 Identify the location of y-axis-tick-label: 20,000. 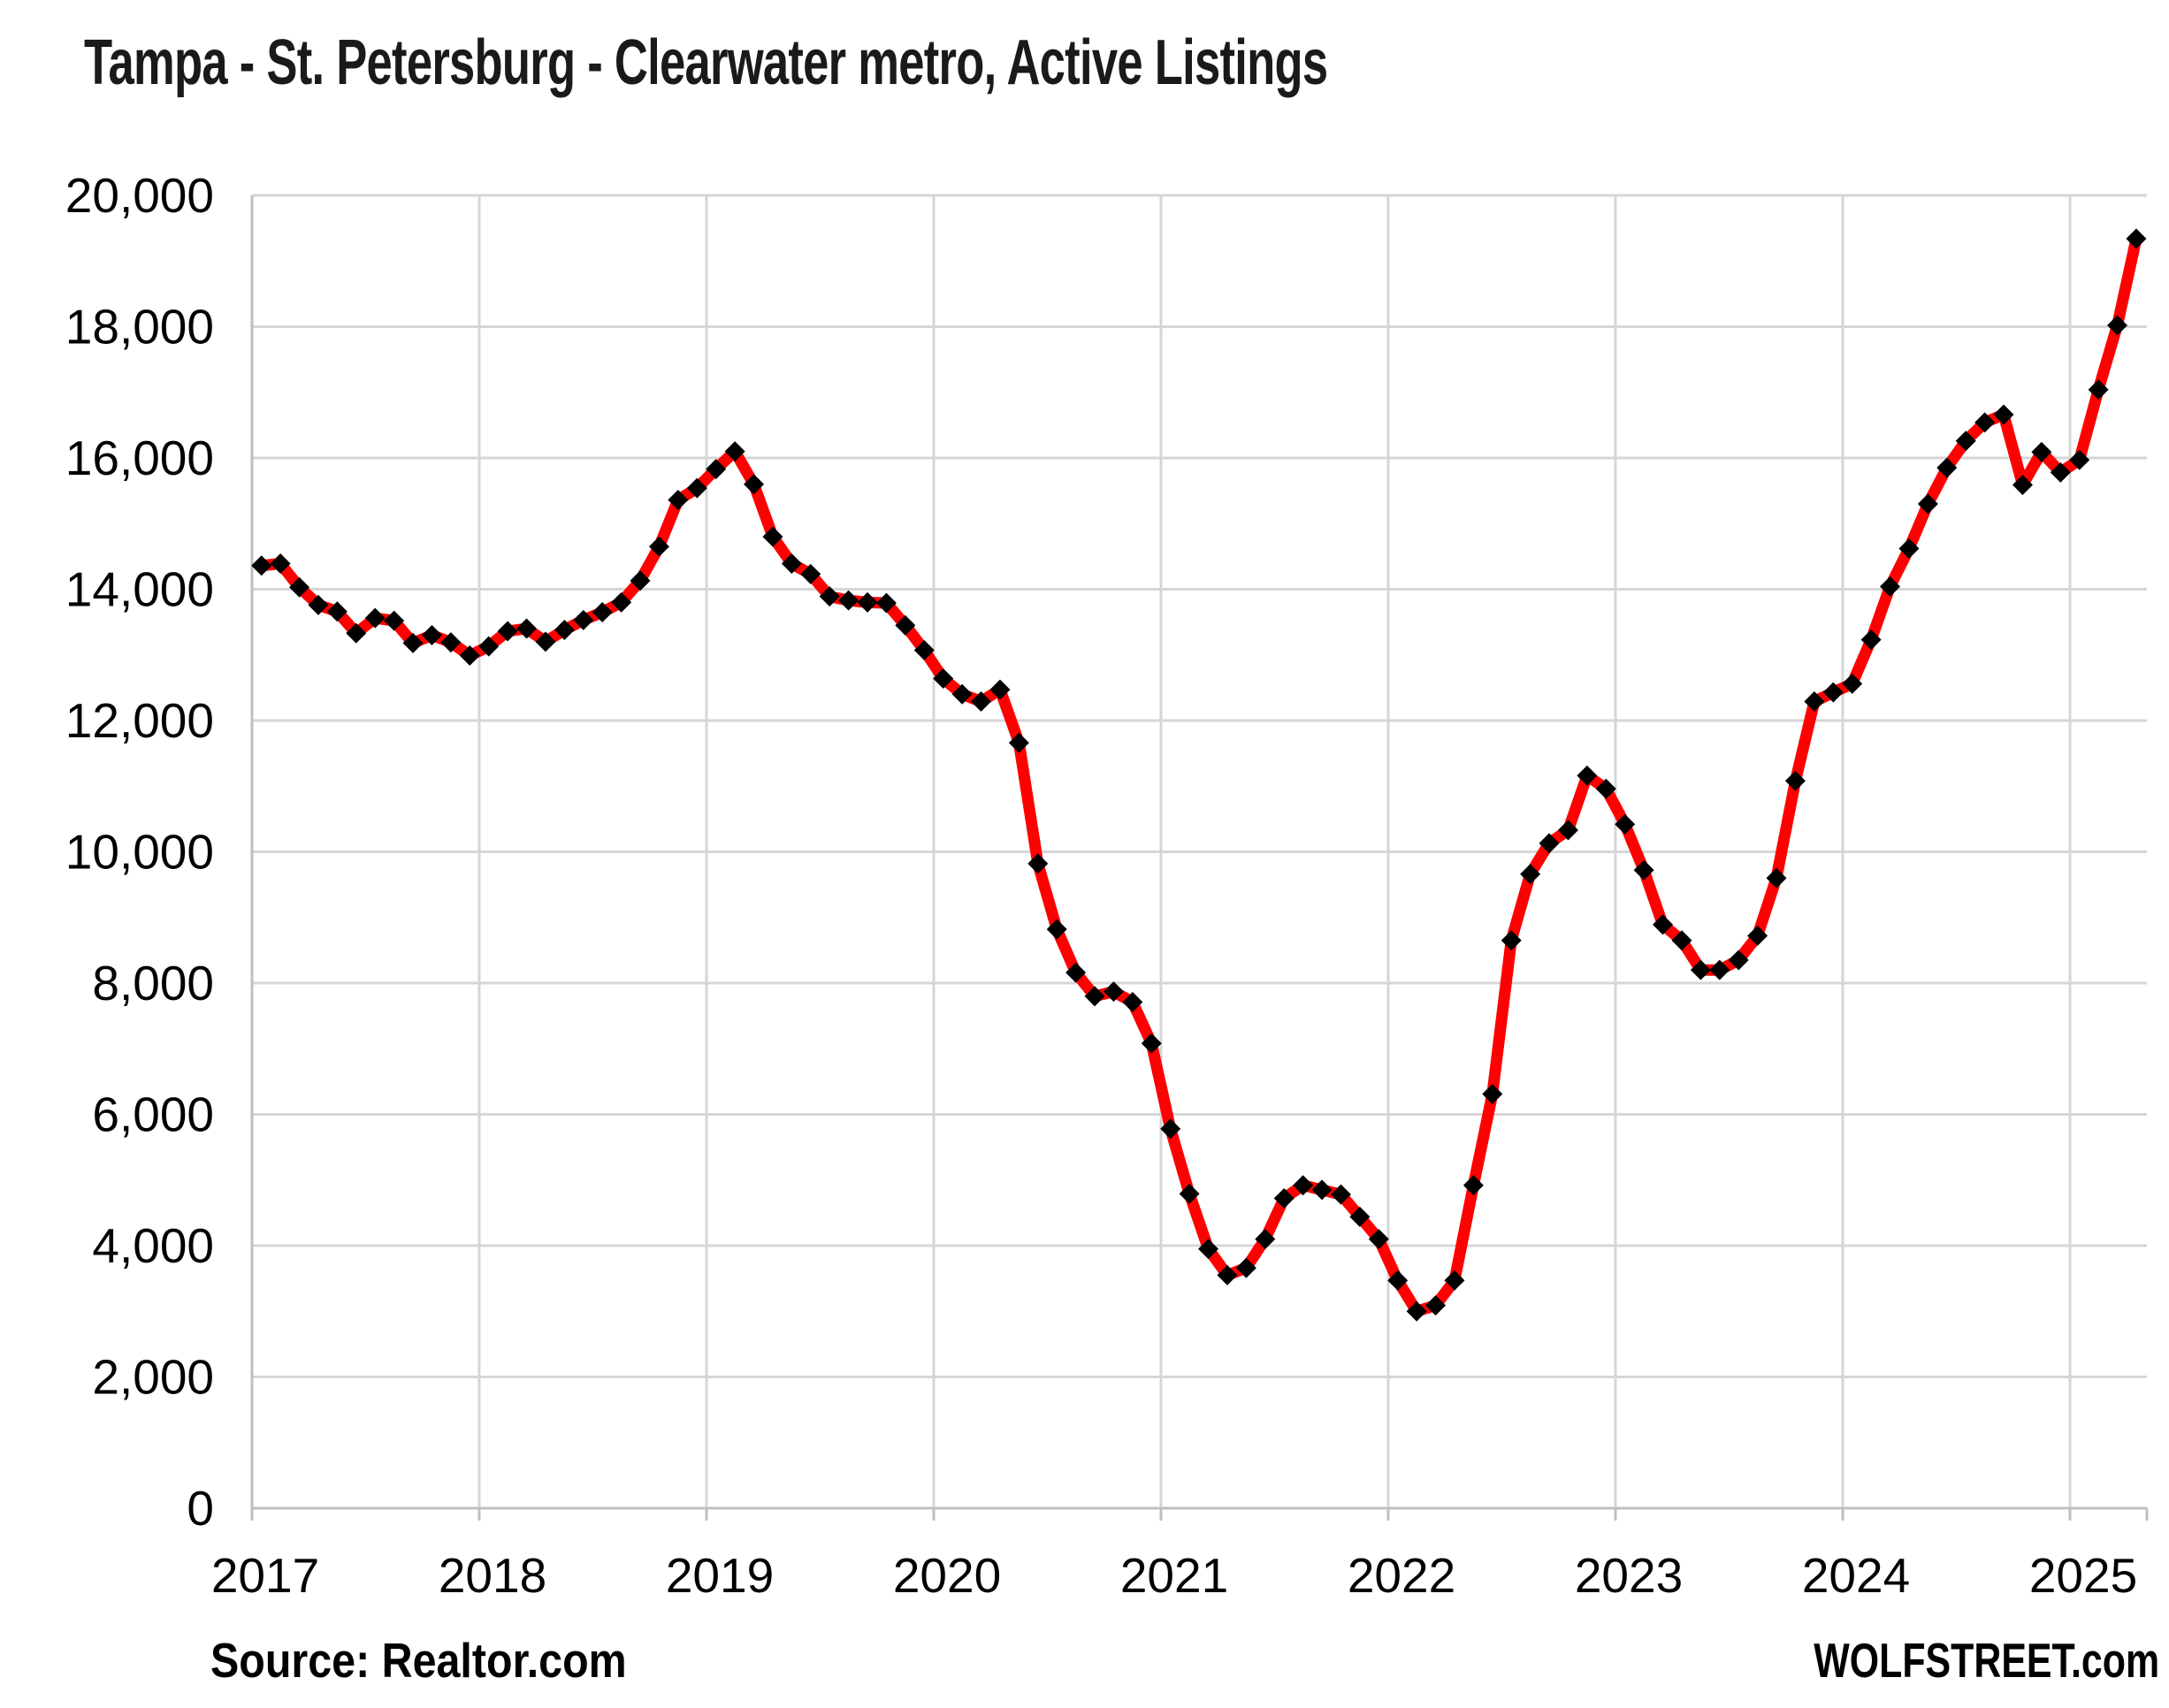
(139, 195).